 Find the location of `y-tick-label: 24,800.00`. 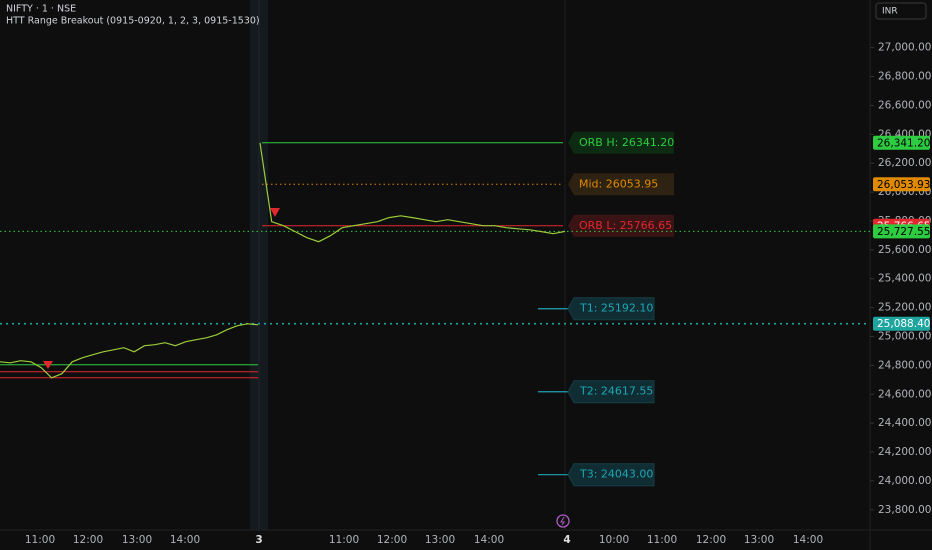

y-tick-label: 24,800.00 is located at coordinates (904, 365).